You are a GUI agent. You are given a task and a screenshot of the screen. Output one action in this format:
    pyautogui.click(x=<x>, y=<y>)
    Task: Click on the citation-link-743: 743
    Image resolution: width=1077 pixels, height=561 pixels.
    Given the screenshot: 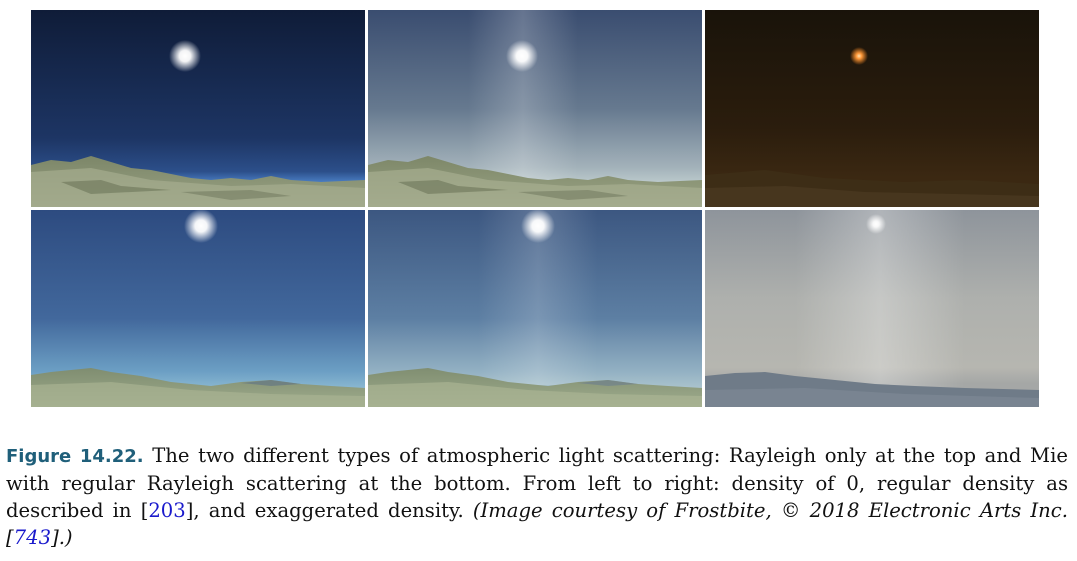 What is the action you would take?
    pyautogui.click(x=32, y=537)
    